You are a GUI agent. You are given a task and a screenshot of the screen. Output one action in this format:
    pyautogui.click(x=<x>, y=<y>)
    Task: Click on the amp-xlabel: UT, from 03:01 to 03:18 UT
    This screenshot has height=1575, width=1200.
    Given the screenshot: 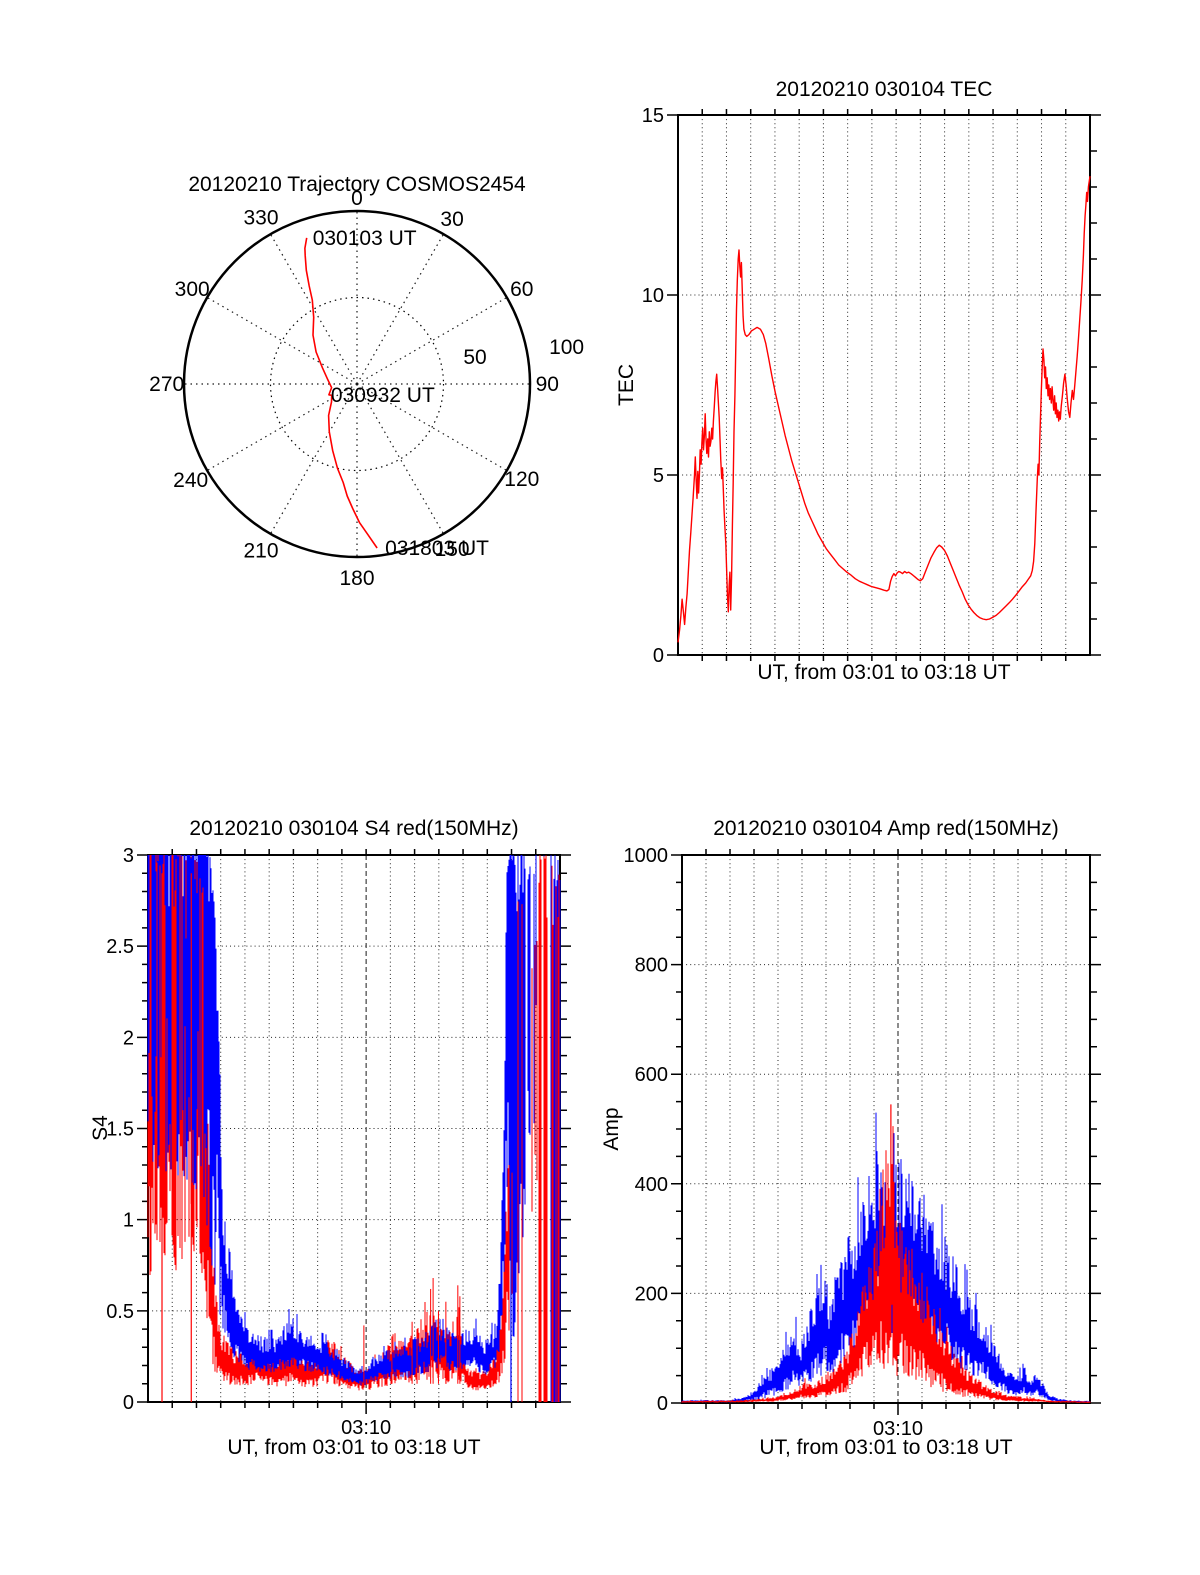 What is the action you would take?
    pyautogui.click(x=886, y=1447)
    